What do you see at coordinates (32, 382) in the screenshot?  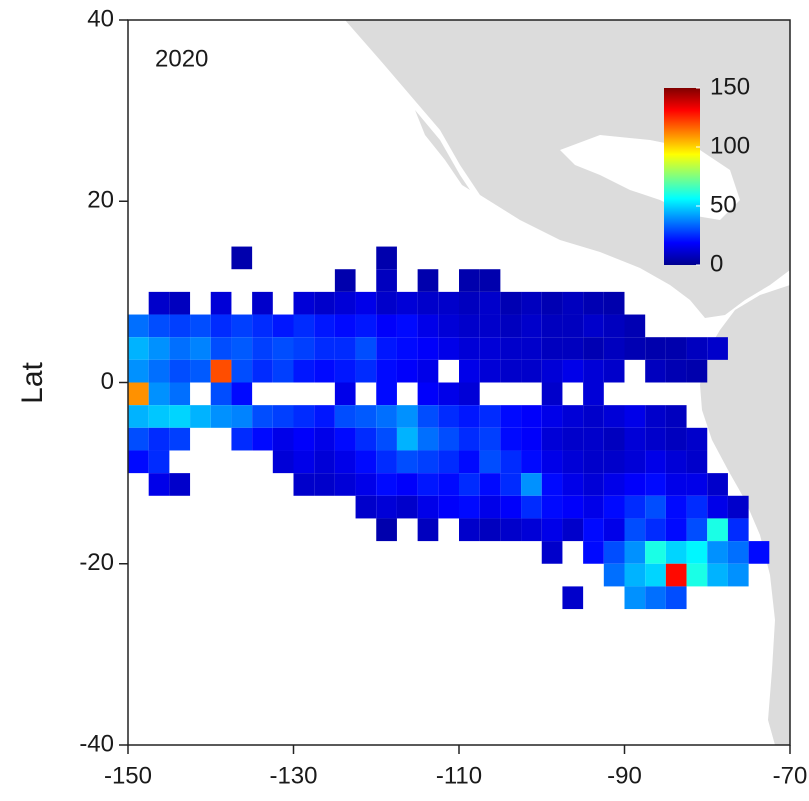 I see `y-axis-label: Lat` at bounding box center [32, 382].